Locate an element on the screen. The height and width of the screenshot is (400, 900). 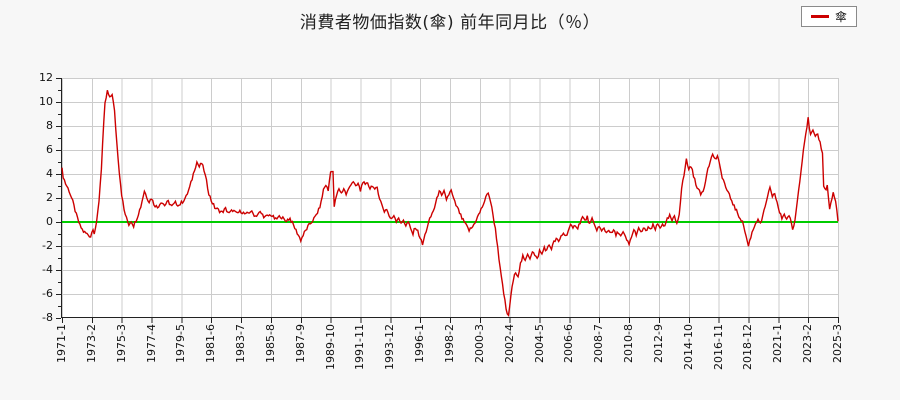
x-axis-label: 1979-5 is located at coordinates (181, 343).